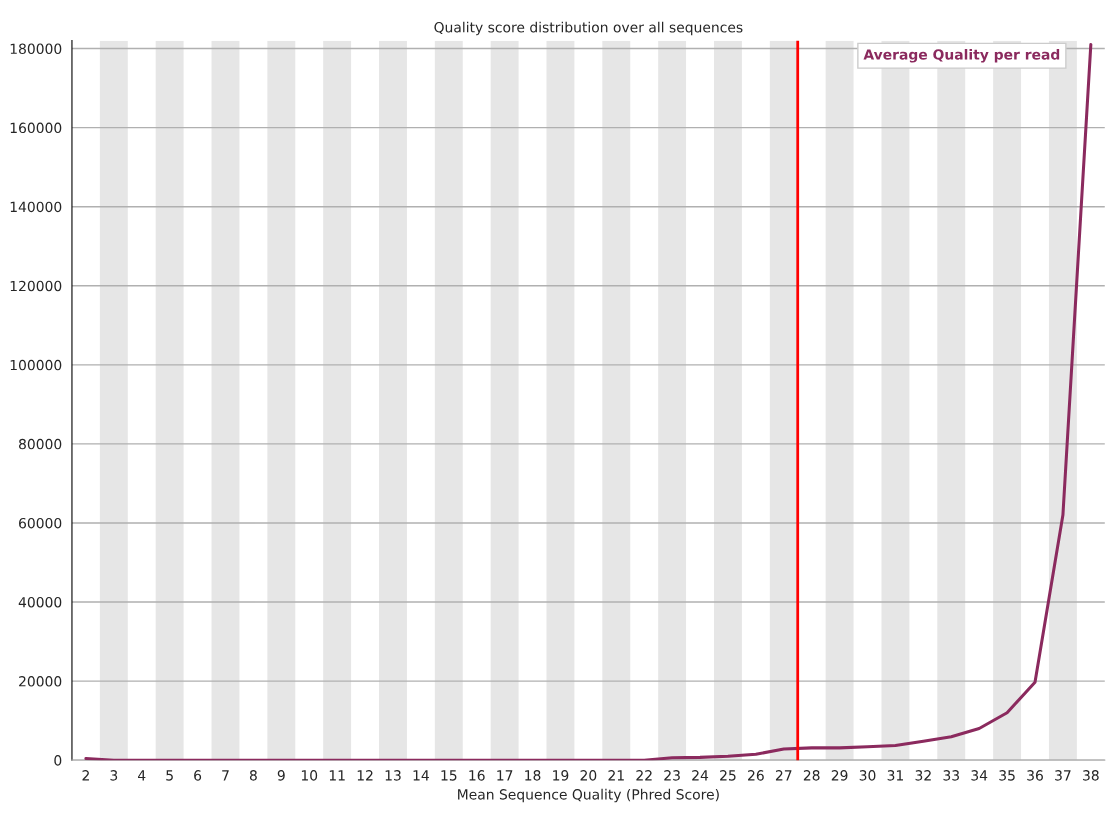  I want to click on y-tick-label: 120000, so click(36, 286).